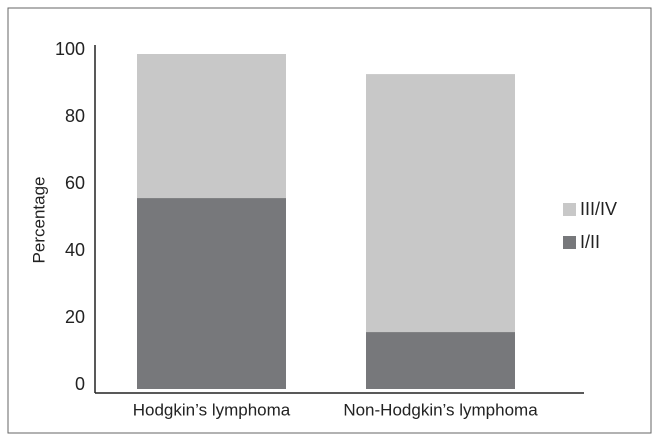 This screenshot has height=446, width=659. I want to click on y-tick-label: 60, so click(75, 183).